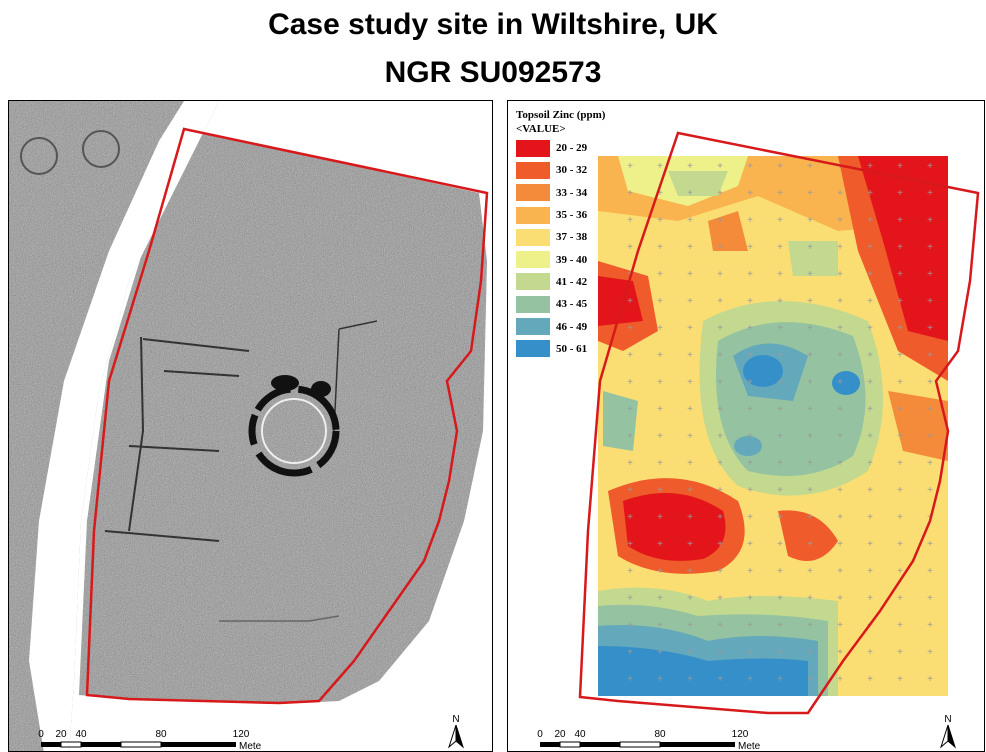 This screenshot has height=752, width=986. I want to click on scale-tick-40-right: 40, so click(580, 734).